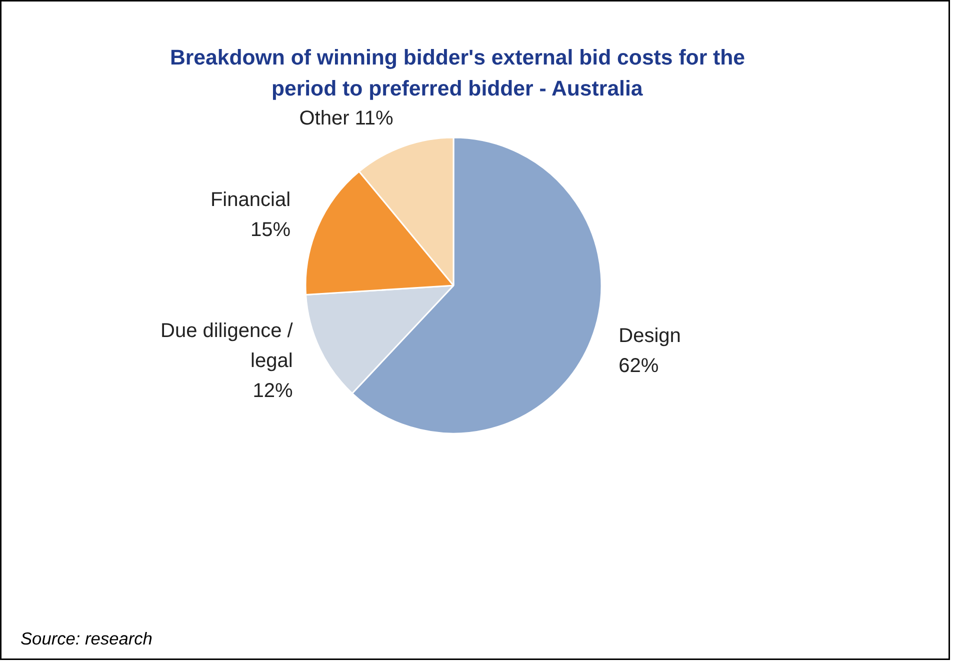 The height and width of the screenshot is (664, 954). I want to click on slice-label: Financial, so click(250, 199).